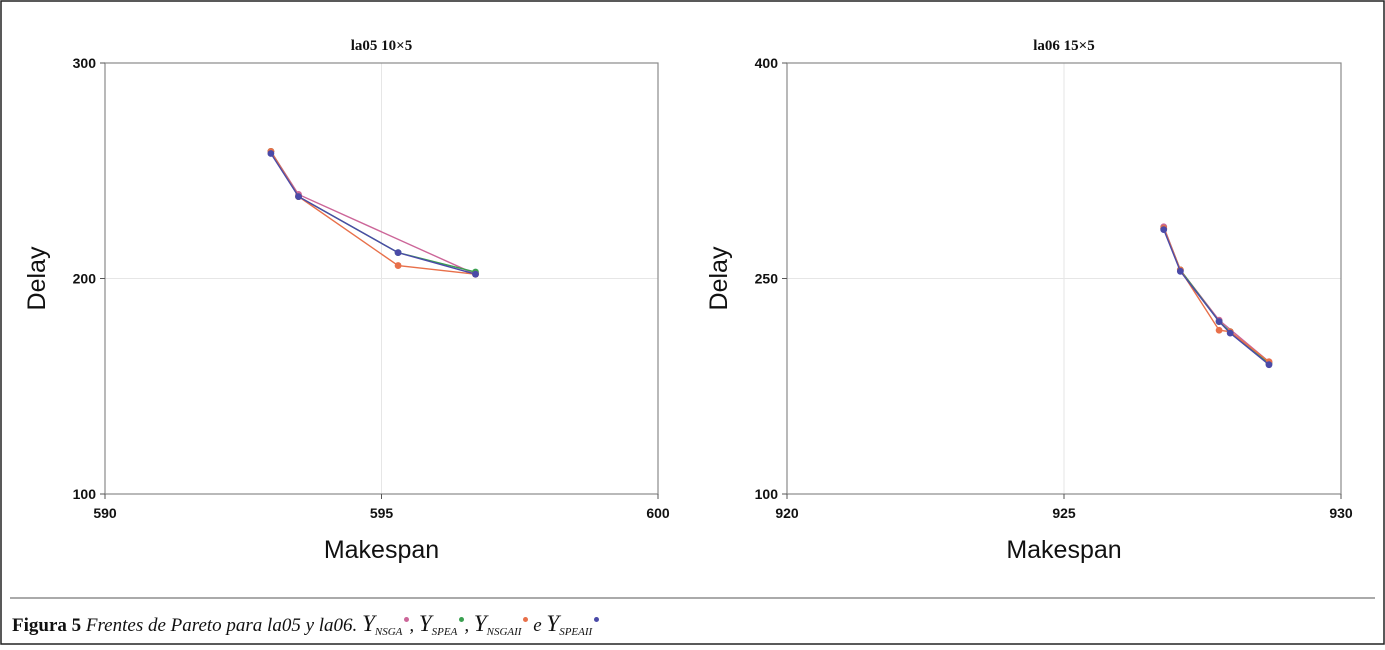 The width and height of the screenshot is (1385, 650). I want to click on legend-sub: SPEA, so click(444, 632).